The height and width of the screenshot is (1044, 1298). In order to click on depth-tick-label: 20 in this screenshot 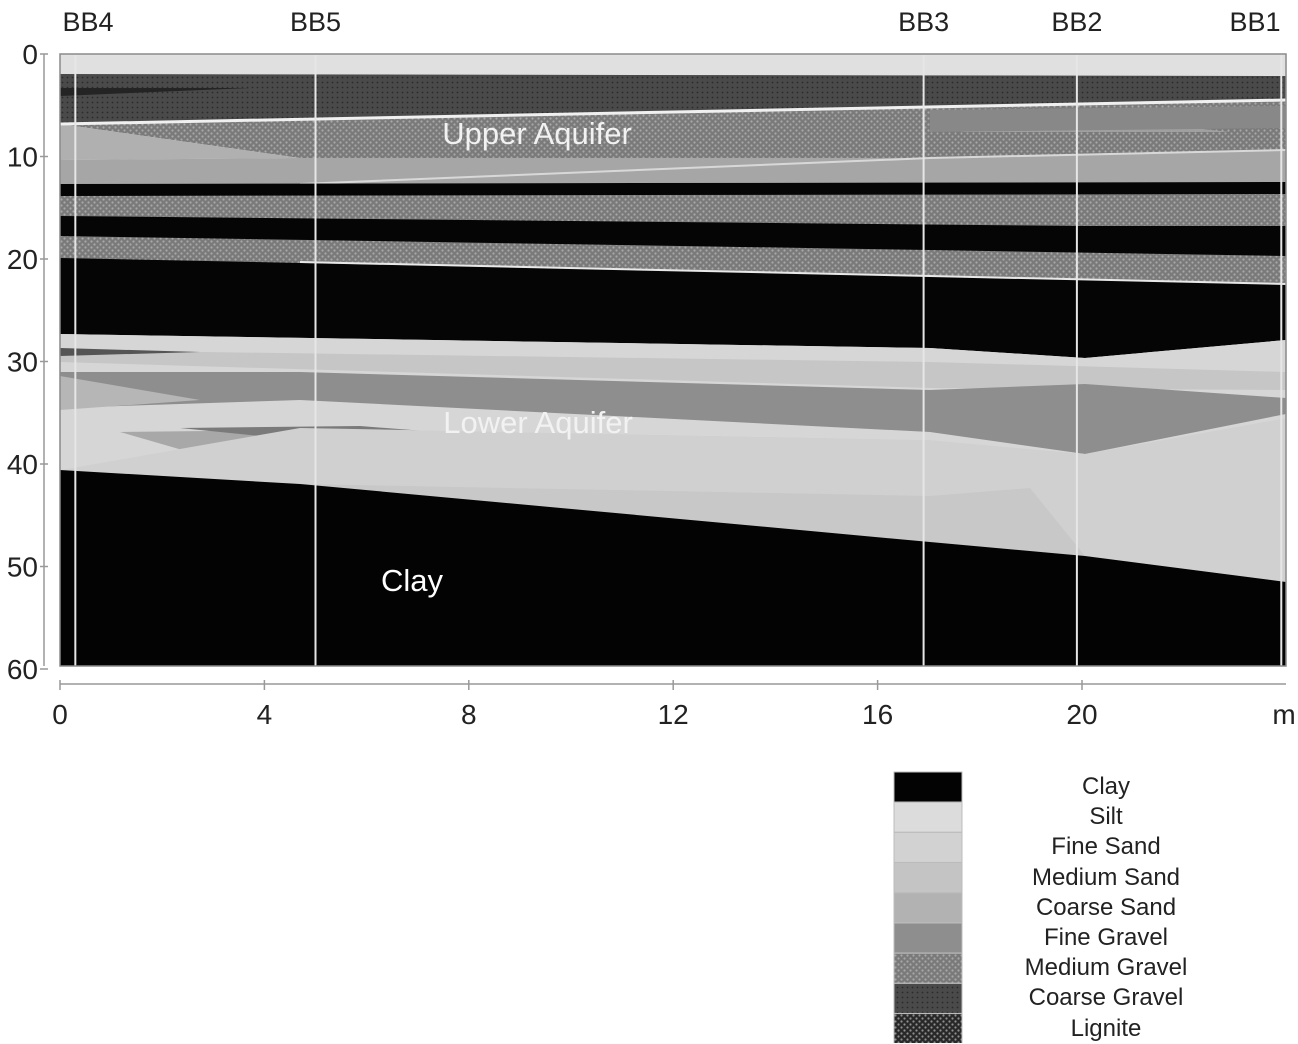, I will do `click(22, 259)`.